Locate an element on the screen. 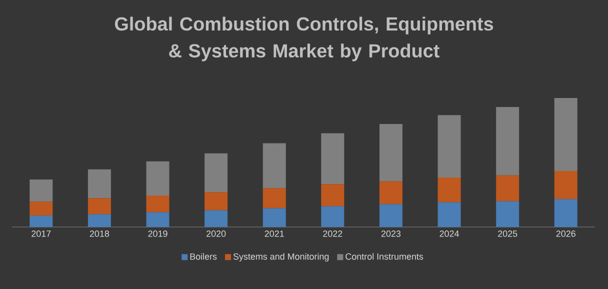 This screenshot has height=289, width=608. legend-label: Systems and Monitoring is located at coordinates (281, 257).